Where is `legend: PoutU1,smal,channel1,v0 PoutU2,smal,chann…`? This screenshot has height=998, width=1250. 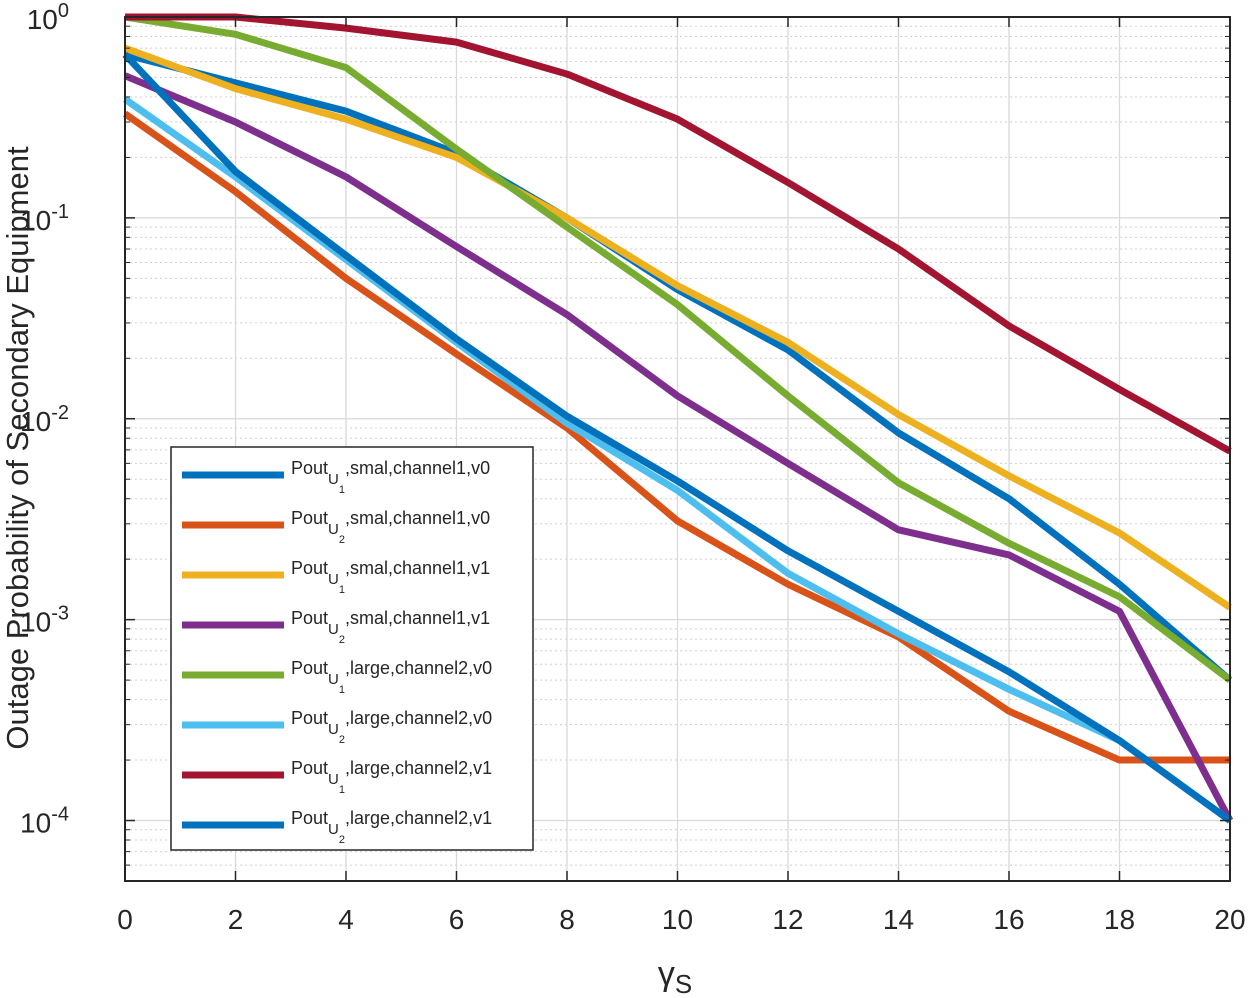
legend: PoutU1,smal,channel1,v0 PoutU2,smal,chann… is located at coordinates (352, 648).